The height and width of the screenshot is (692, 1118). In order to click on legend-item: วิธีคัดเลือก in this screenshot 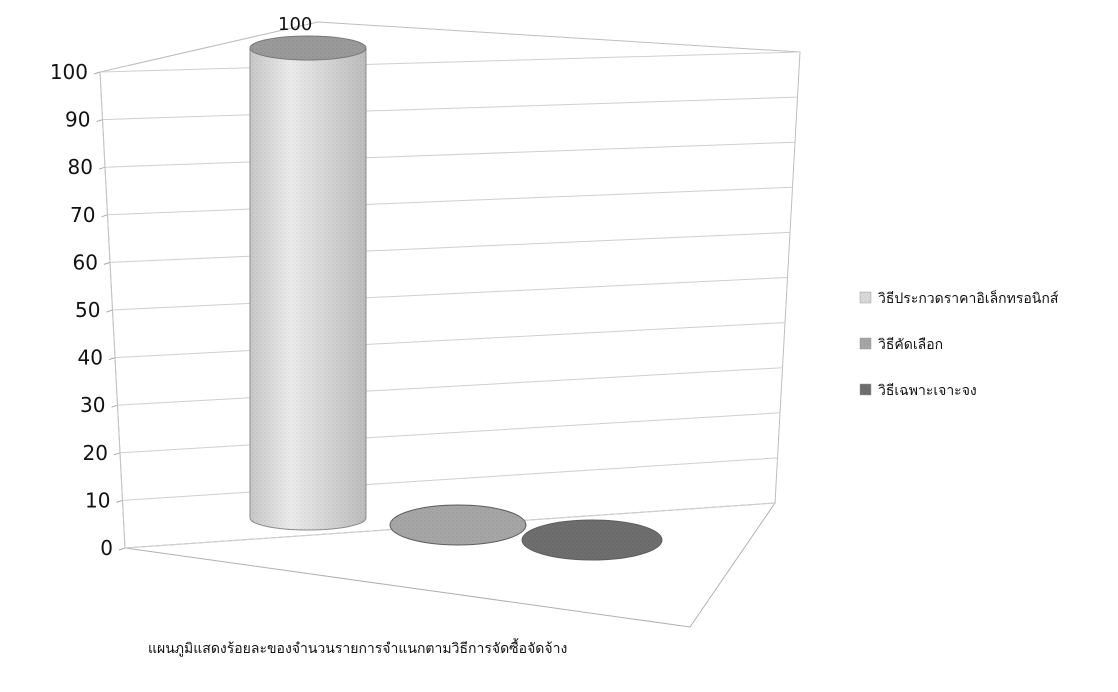, I will do `click(901, 345)`.